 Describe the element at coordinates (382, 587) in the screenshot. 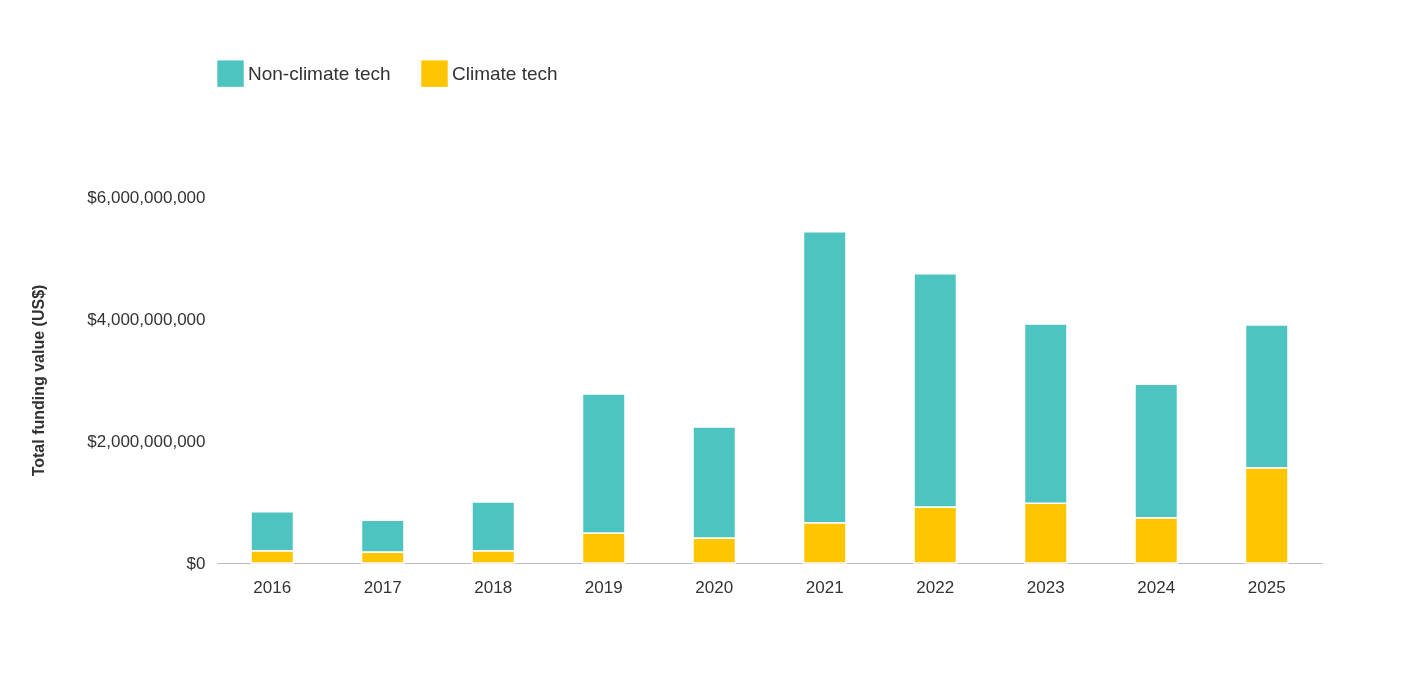

I see `x-tick-label: 2017` at that location.